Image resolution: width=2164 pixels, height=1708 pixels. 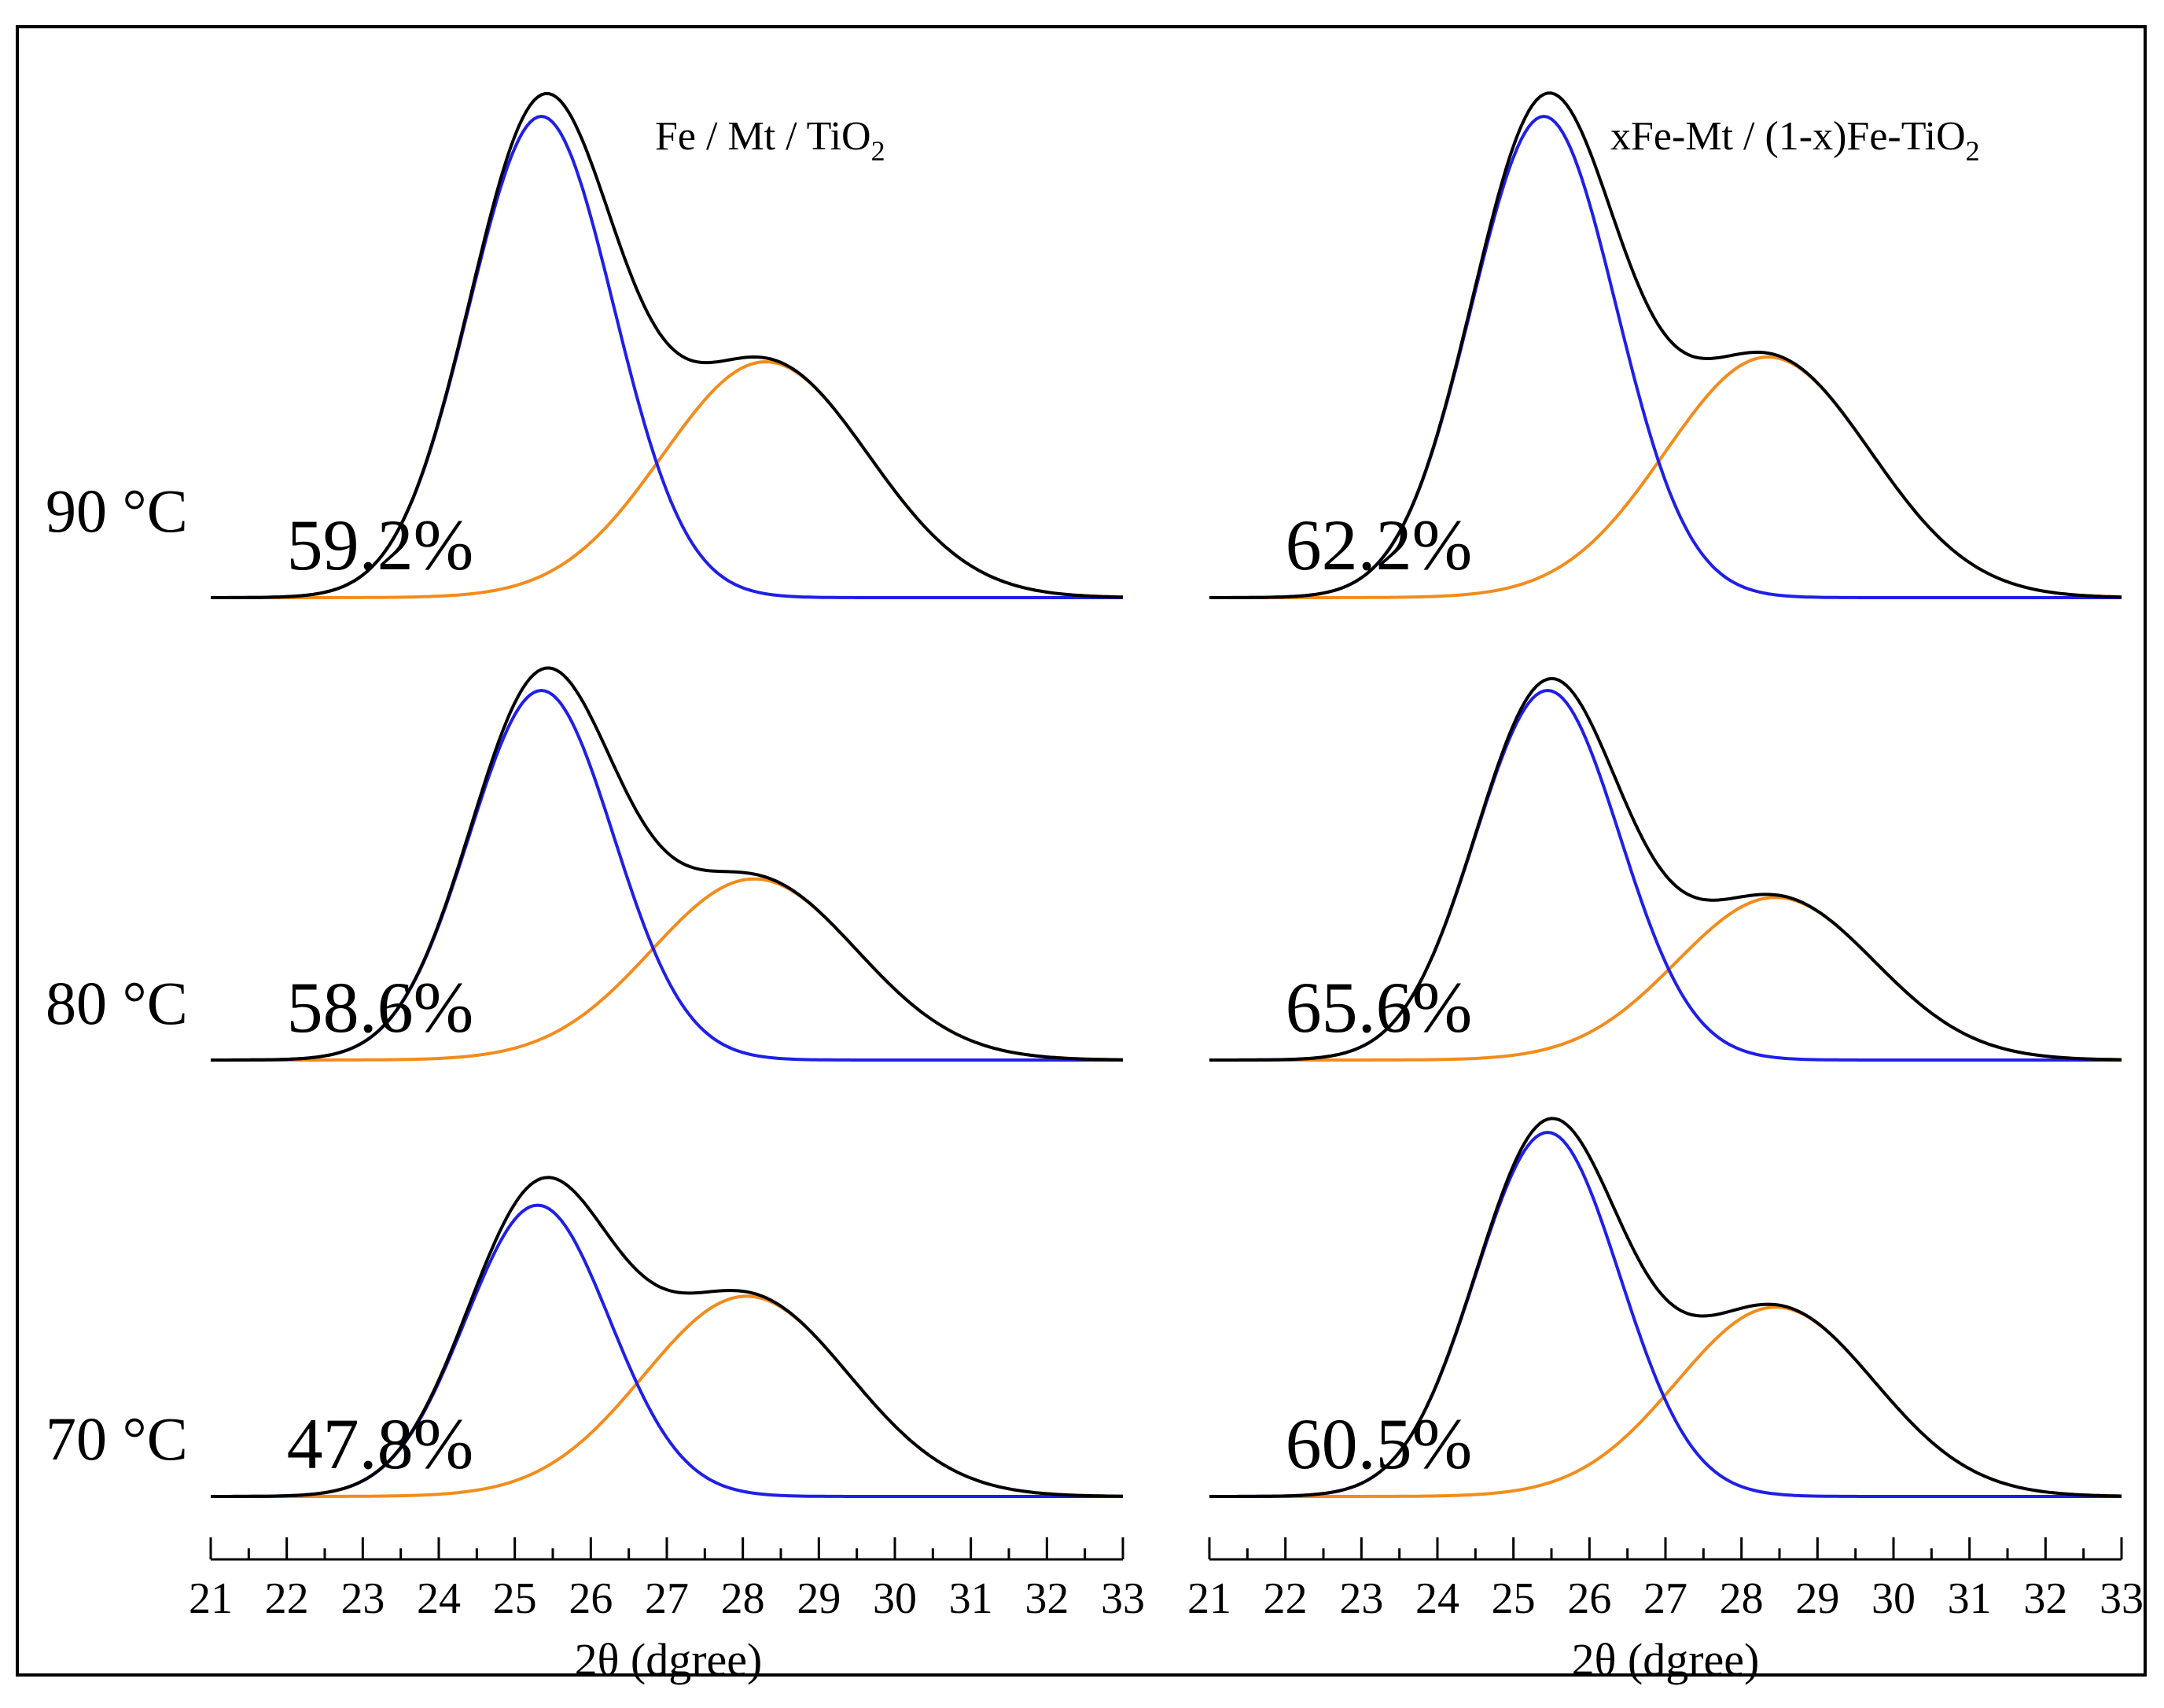 What do you see at coordinates (380, 545) in the screenshot?
I see `percent-label: 59.2%` at bounding box center [380, 545].